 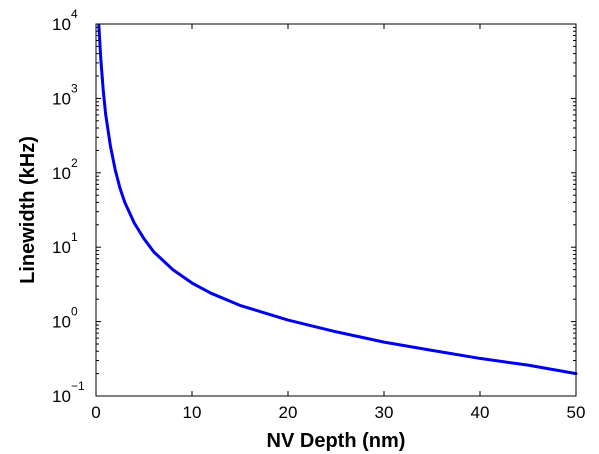 I want to click on y-axis-title: Linewidth (kHz), so click(x=28, y=210).